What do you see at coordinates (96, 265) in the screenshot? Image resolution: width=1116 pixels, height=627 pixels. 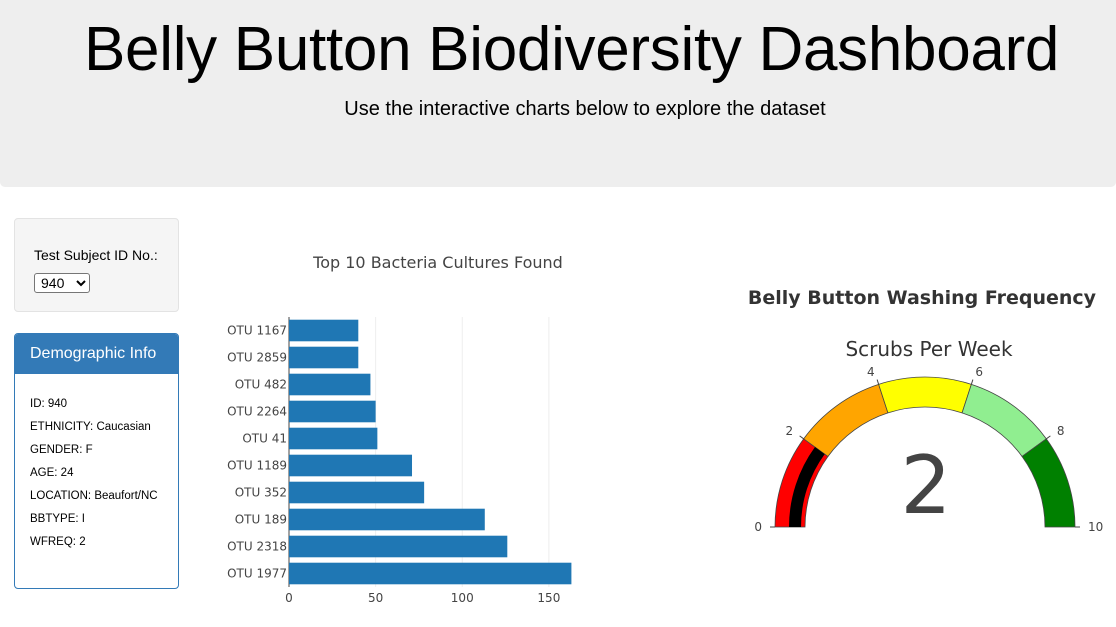 I see `subject-selector-well: Test Subject ID No.: 940` at bounding box center [96, 265].